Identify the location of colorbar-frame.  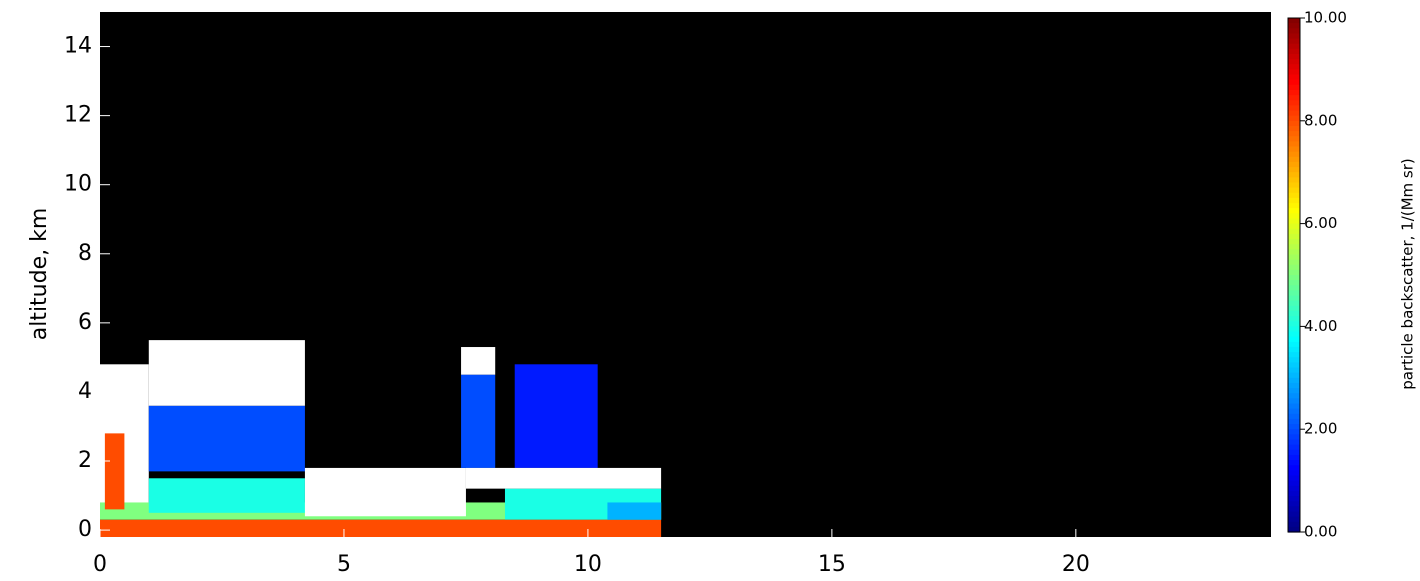
(1294, 275).